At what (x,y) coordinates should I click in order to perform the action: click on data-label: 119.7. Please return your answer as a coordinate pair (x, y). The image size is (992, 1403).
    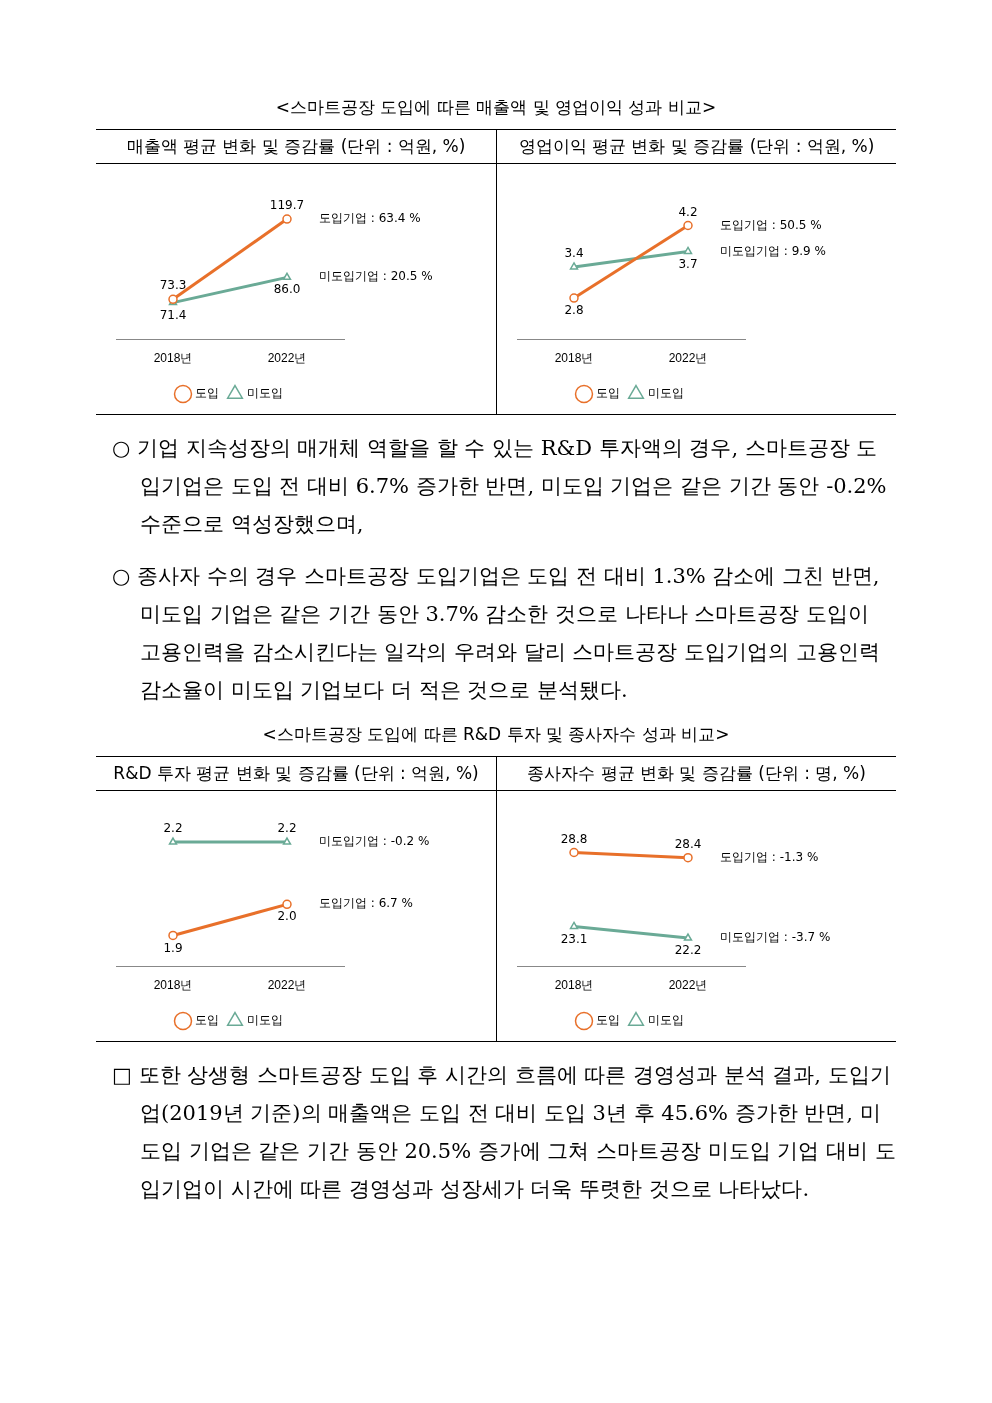
    Looking at the image, I should click on (287, 205).